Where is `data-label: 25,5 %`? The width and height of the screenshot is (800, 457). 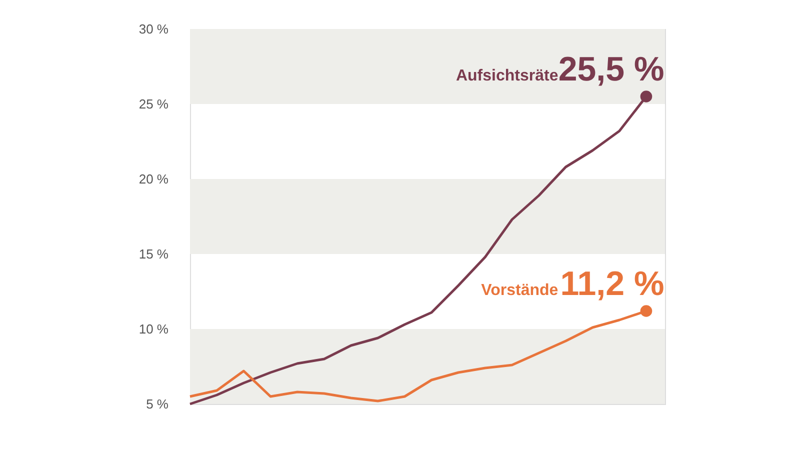 data-label: 25,5 % is located at coordinates (611, 69).